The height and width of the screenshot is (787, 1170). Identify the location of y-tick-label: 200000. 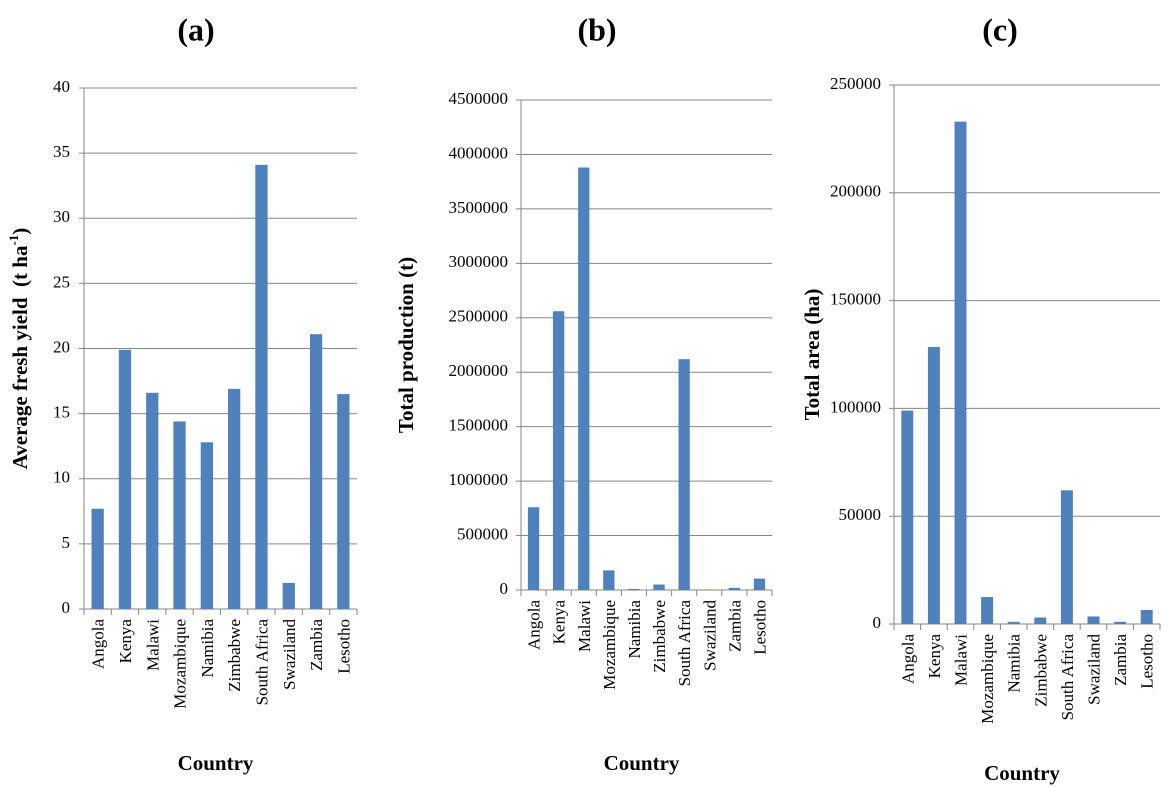
(855, 191).